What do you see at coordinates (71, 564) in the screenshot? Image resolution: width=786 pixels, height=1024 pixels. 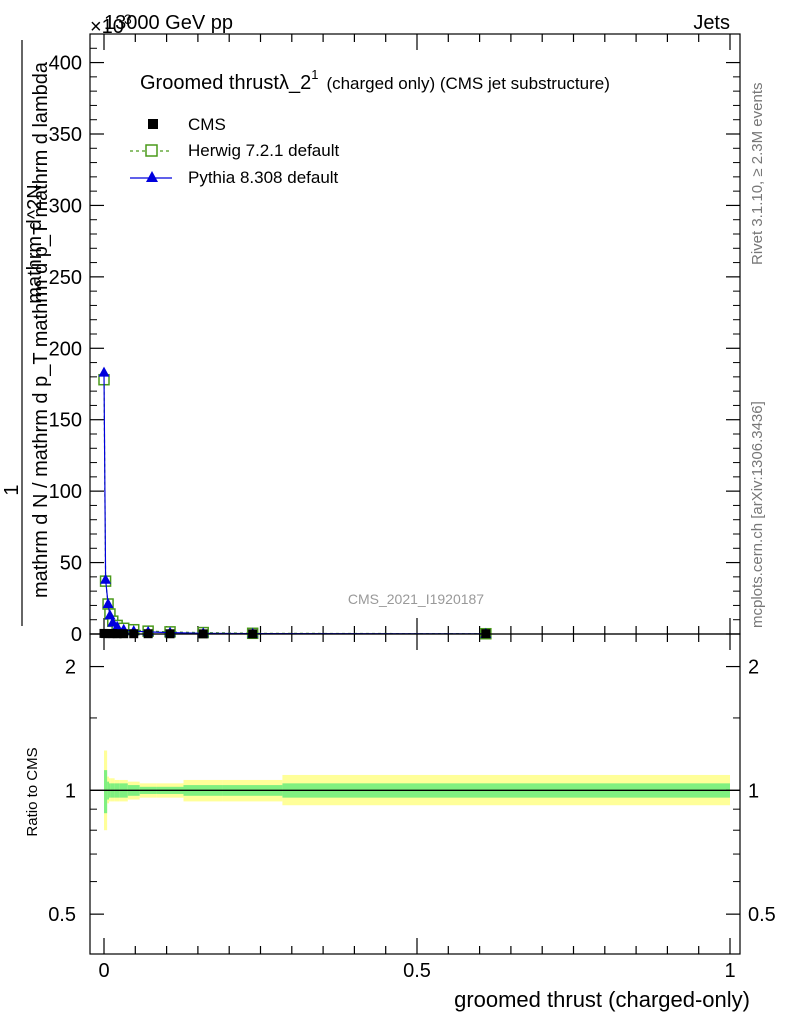 I see `main-y-tick-label: 50` at bounding box center [71, 564].